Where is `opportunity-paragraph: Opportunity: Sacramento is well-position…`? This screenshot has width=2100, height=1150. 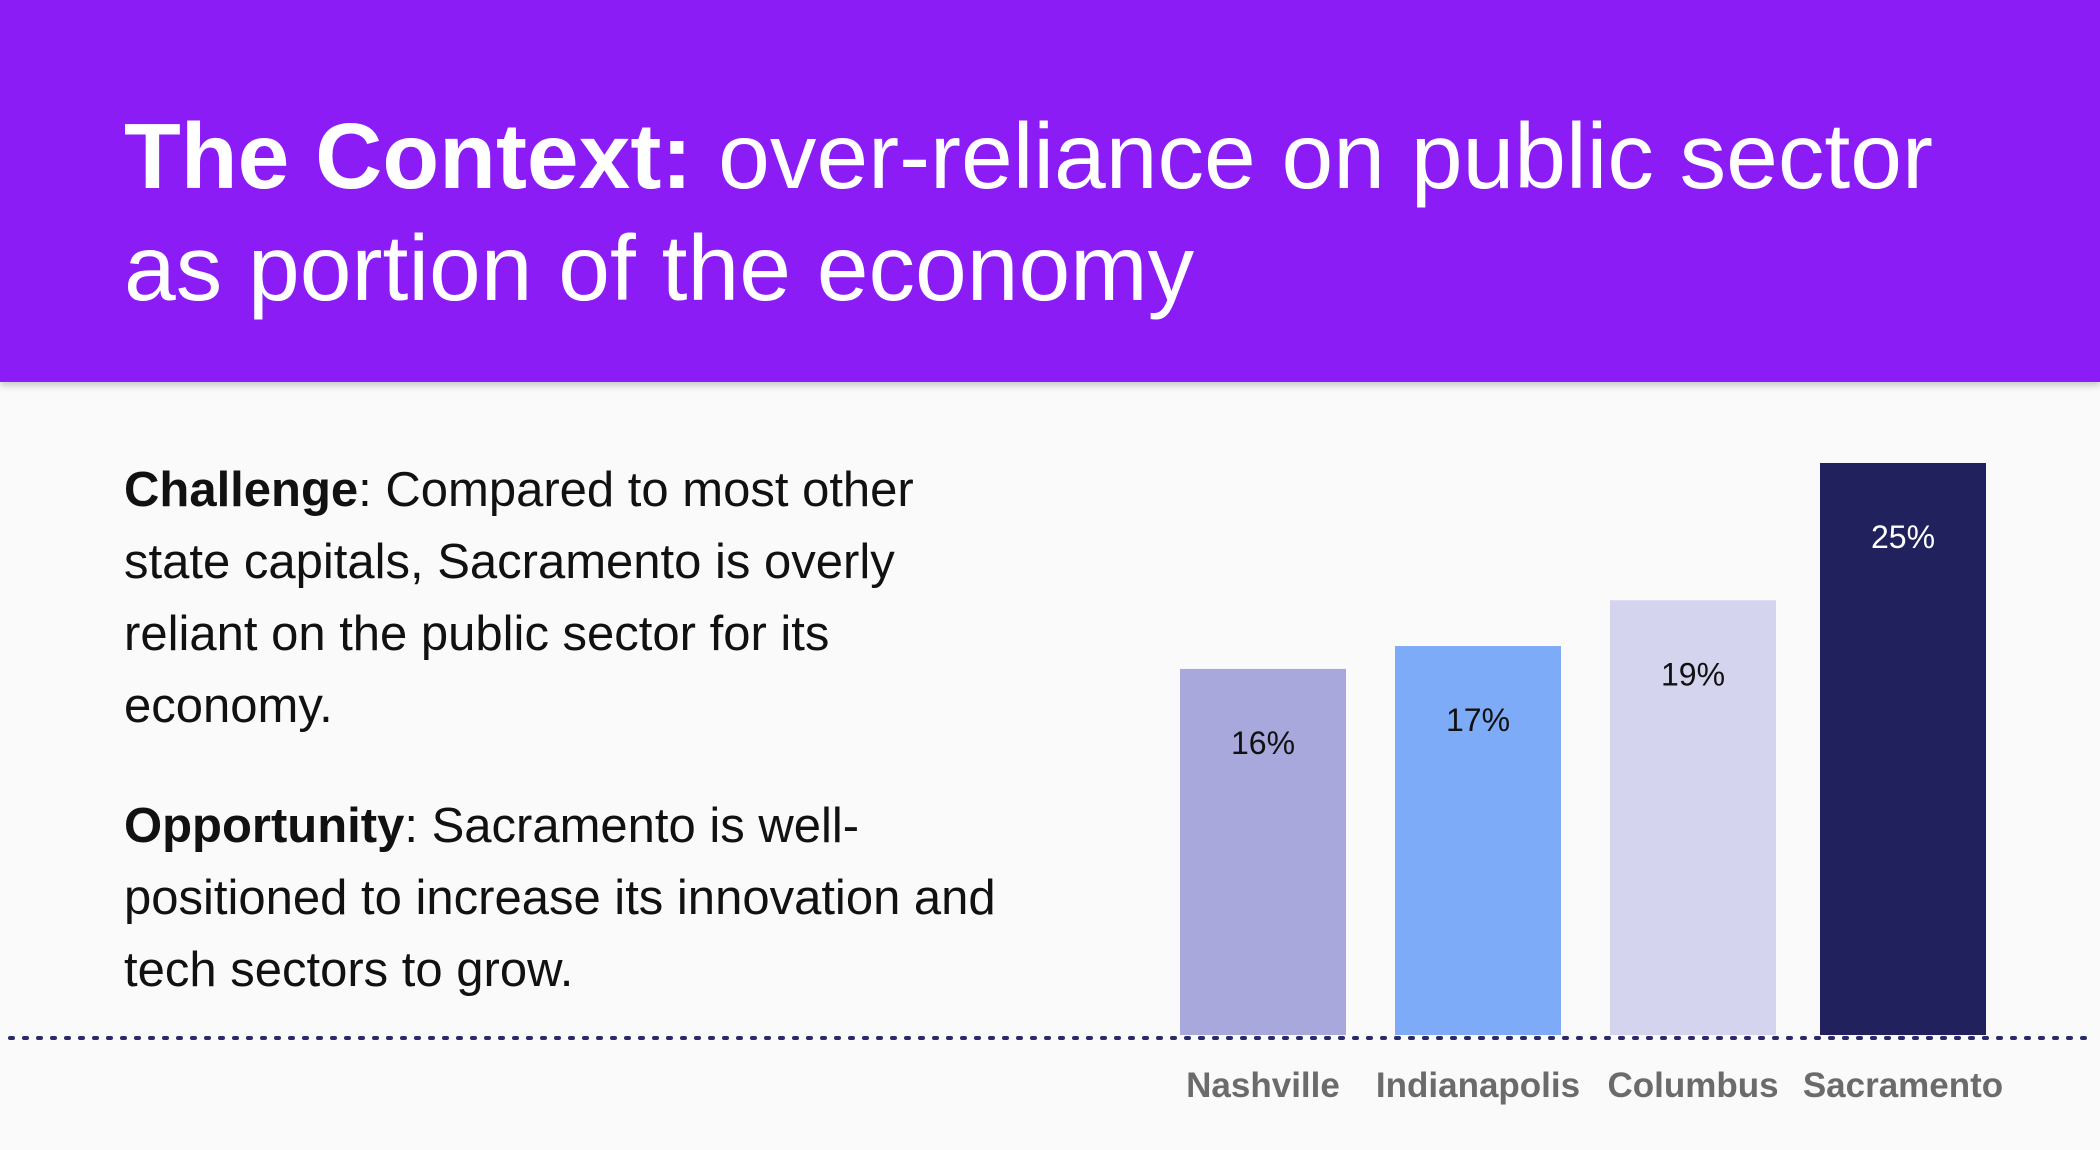 opportunity-paragraph: Opportunity: Sacramento is well-position… is located at coordinates (564, 898).